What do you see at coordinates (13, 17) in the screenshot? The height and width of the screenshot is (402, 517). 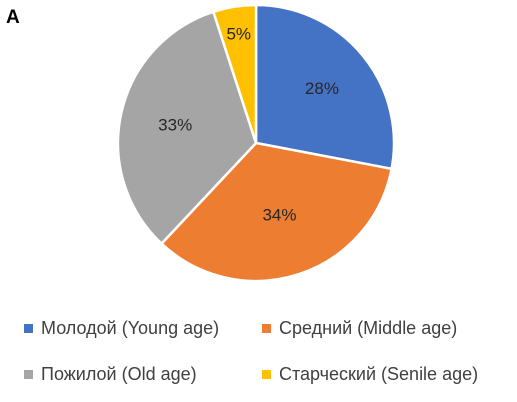 I see `panel-label: A` at bounding box center [13, 17].